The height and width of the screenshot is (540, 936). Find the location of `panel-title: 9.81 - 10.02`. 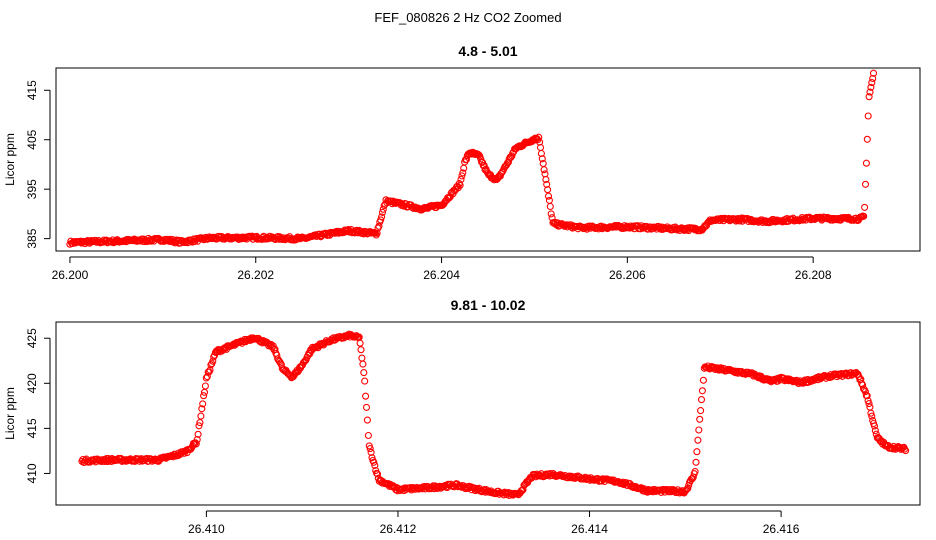

panel-title: 9.81 - 10.02 is located at coordinates (488, 305).